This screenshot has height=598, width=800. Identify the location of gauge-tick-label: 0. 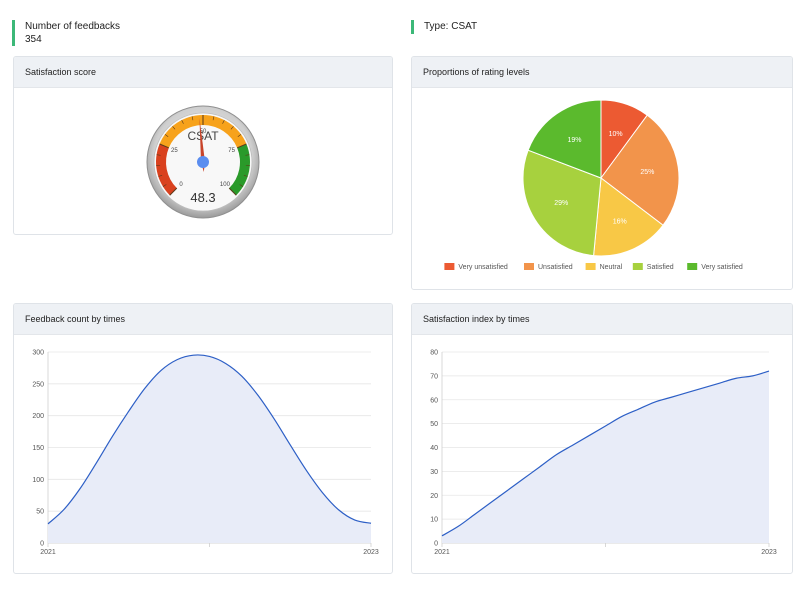
(181, 185).